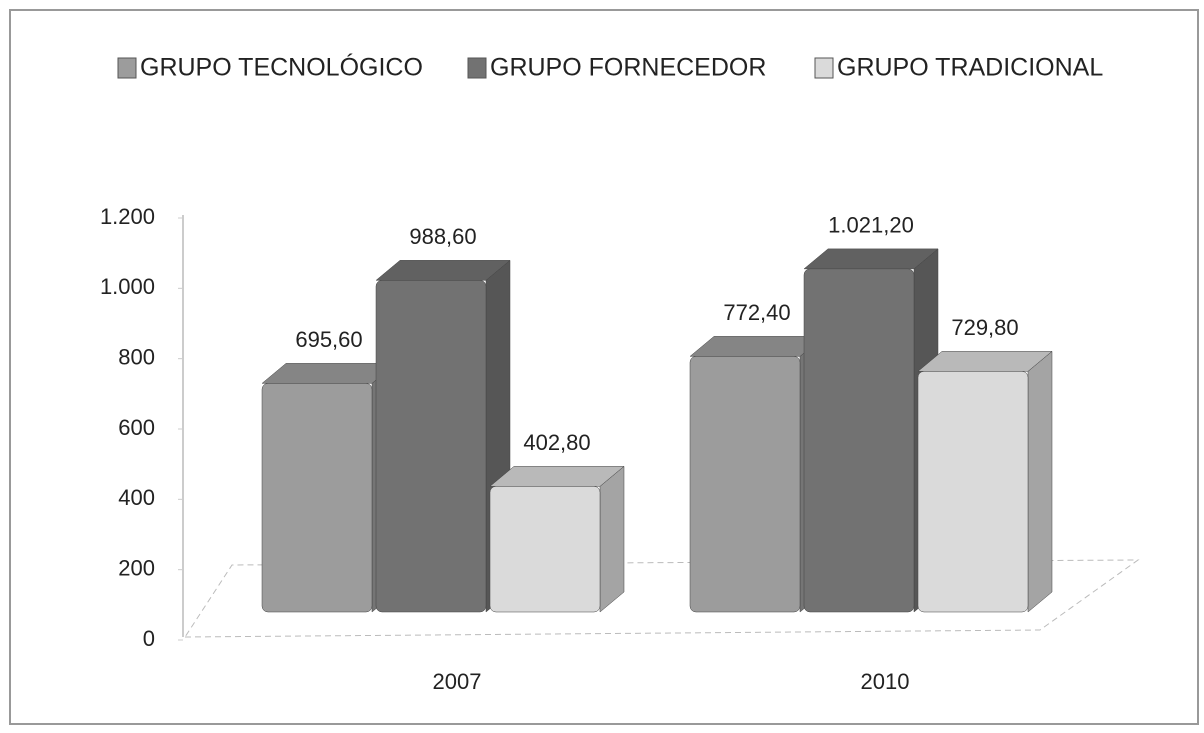 This screenshot has height=733, width=1204. I want to click on data-label: 1.021,20, so click(871, 225).